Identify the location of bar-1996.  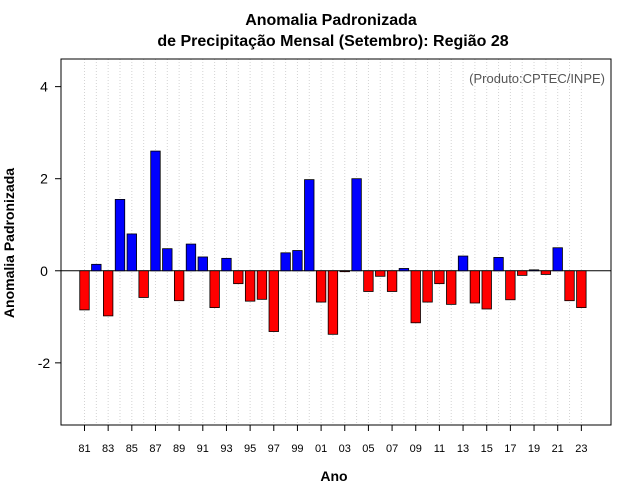
(262, 285).